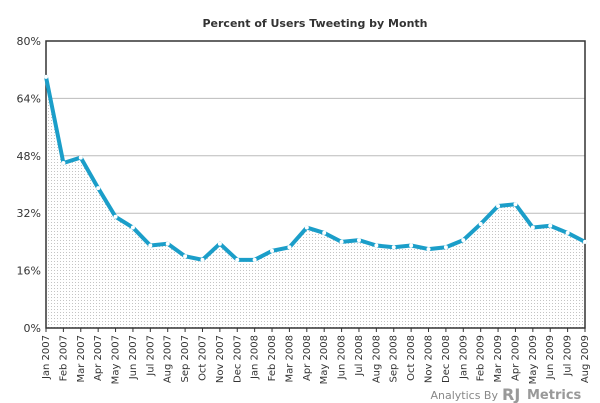  I want to click on credit-brand-metrics: Metrics, so click(554, 395).